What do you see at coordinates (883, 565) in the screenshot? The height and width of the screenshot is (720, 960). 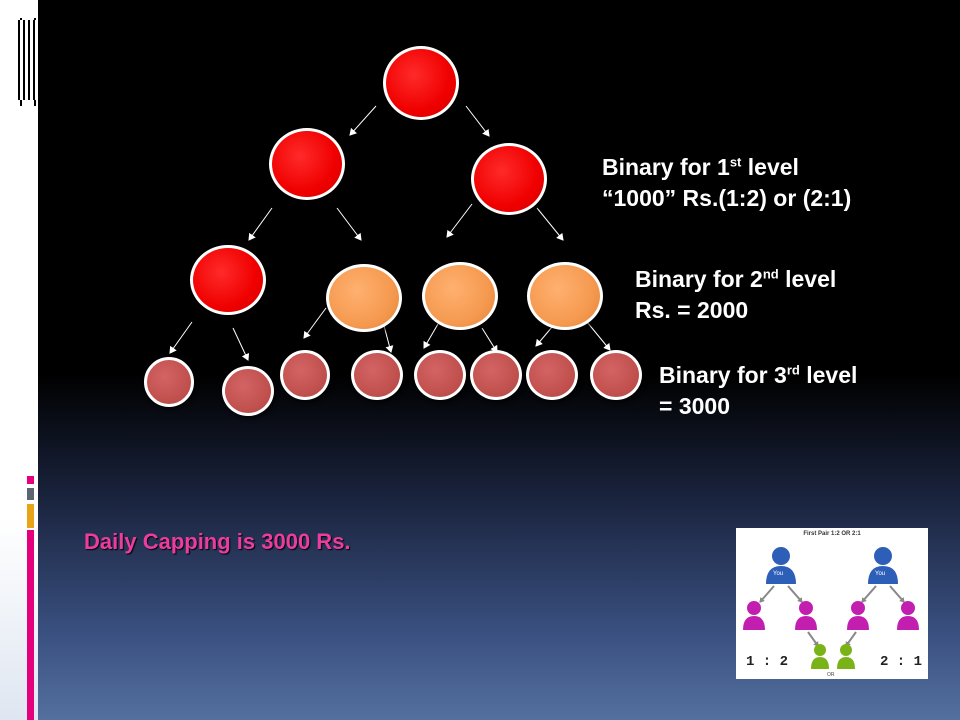 I see `person-you-right-icon` at bounding box center [883, 565].